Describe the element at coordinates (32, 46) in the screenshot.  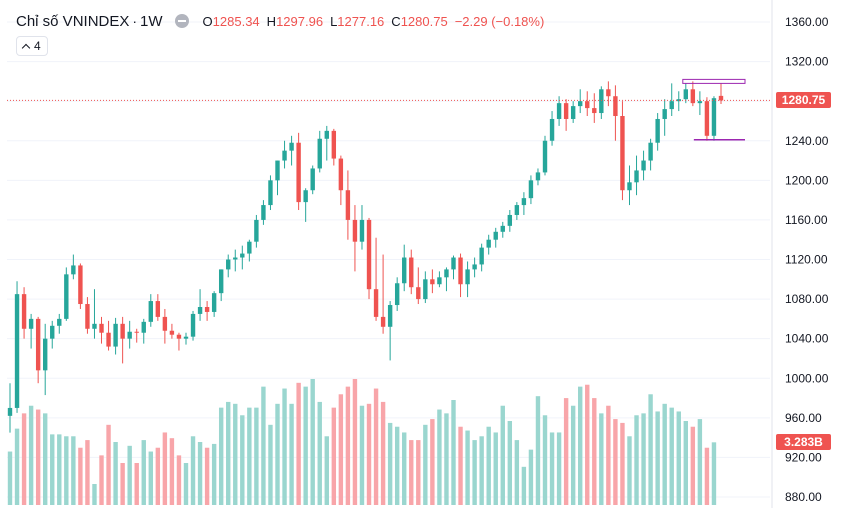
I see `indicators-toggle-button: 4` at that location.